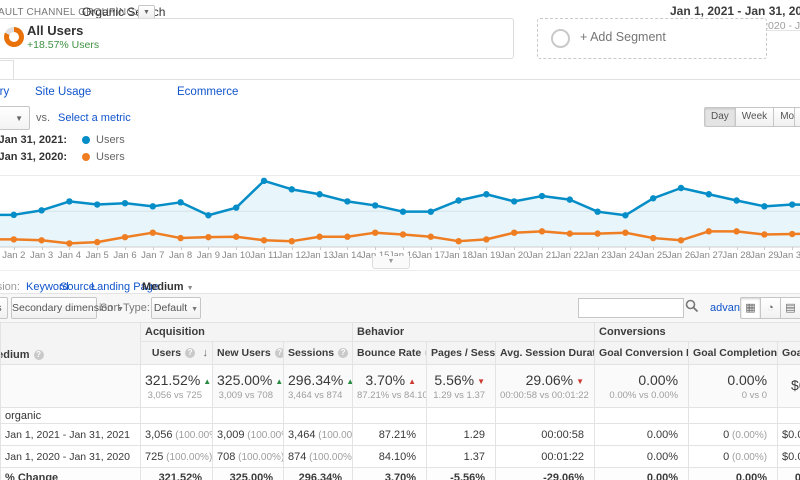 The height and width of the screenshot is (480, 800). What do you see at coordinates (4, 308) in the screenshot?
I see `plot-rows-button: Plot Rows` at bounding box center [4, 308].